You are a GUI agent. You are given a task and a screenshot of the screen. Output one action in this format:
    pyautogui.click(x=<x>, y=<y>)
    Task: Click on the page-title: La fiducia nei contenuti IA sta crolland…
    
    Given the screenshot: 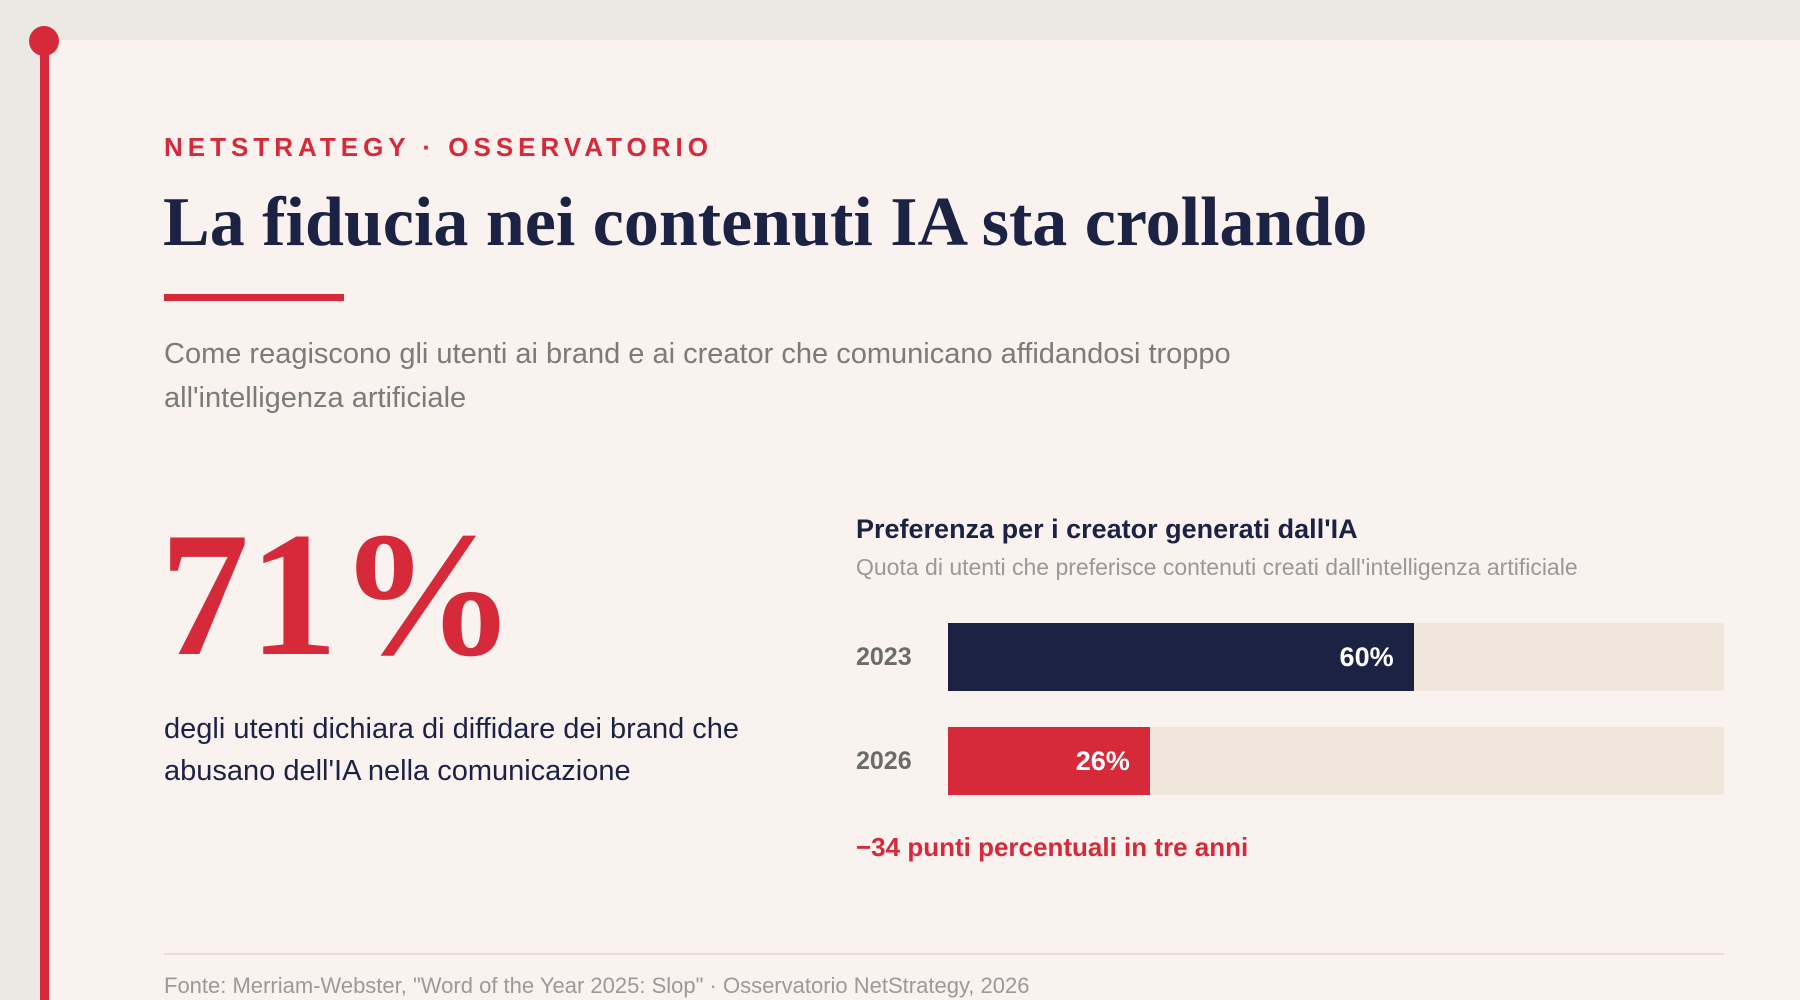 What is the action you would take?
    pyautogui.click(x=765, y=222)
    